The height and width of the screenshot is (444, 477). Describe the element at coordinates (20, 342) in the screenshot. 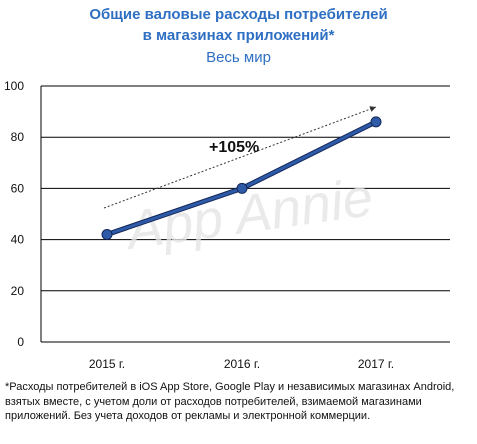

I see `y-tick-label: 0` at that location.